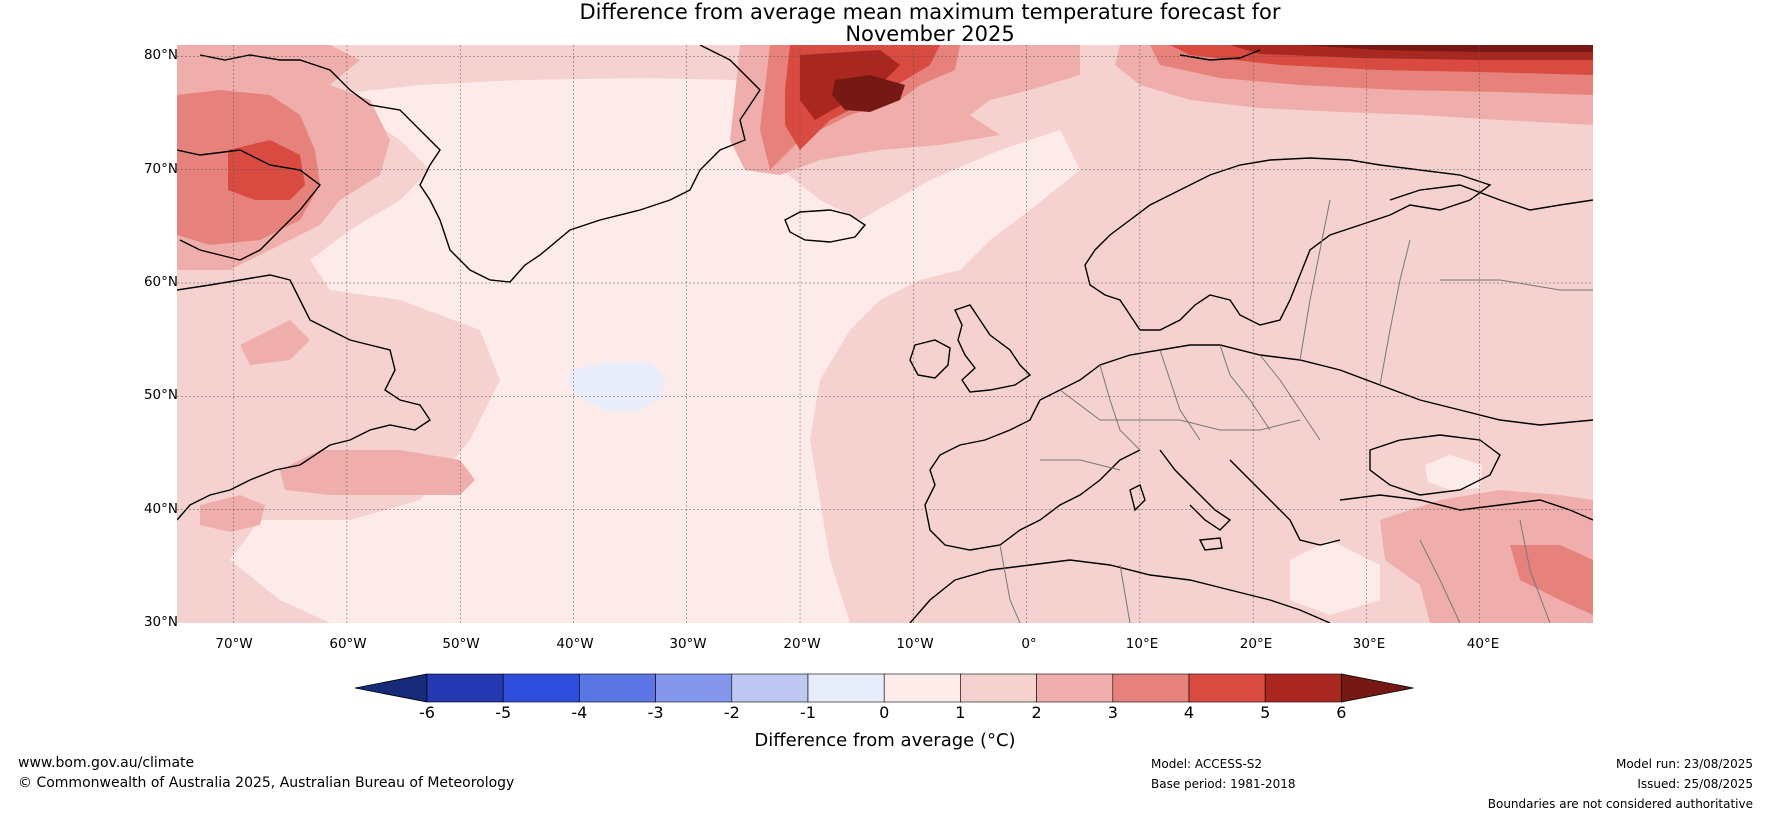 Image resolution: width=1770 pixels, height=816 pixels. Describe the element at coordinates (808, 712) in the screenshot. I see `colorbar-tick-label: -1` at that location.